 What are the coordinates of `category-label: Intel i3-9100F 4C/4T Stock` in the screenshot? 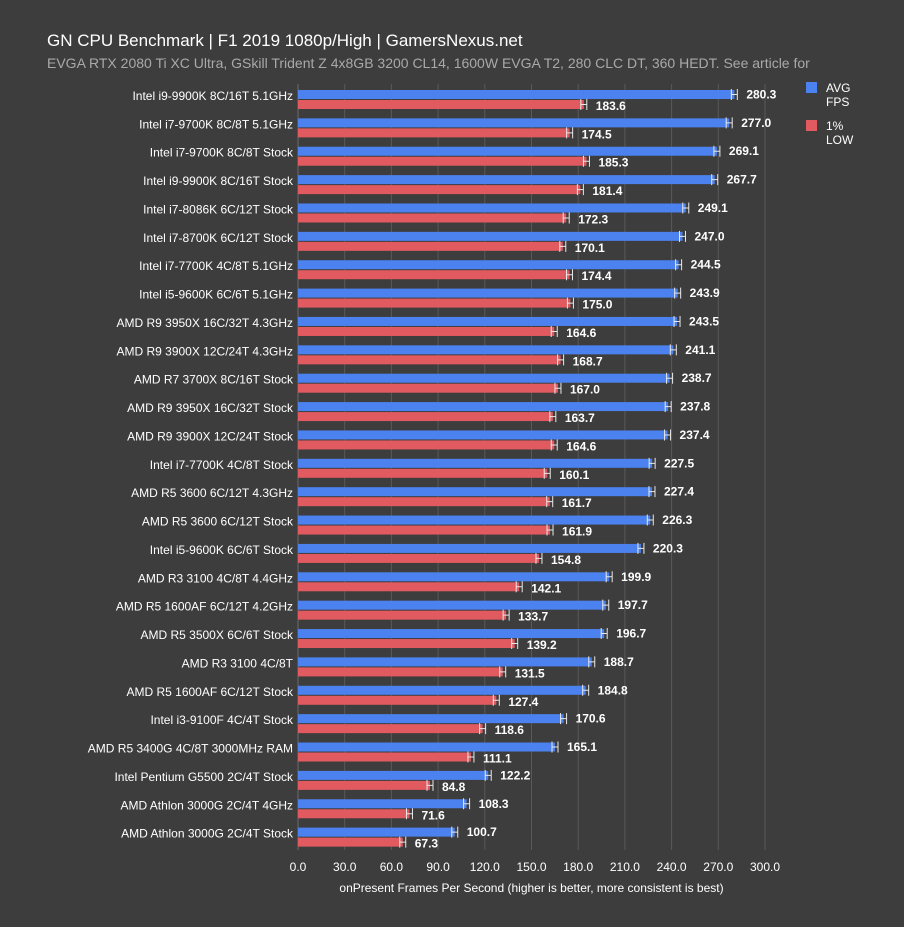 It's located at (222, 720).